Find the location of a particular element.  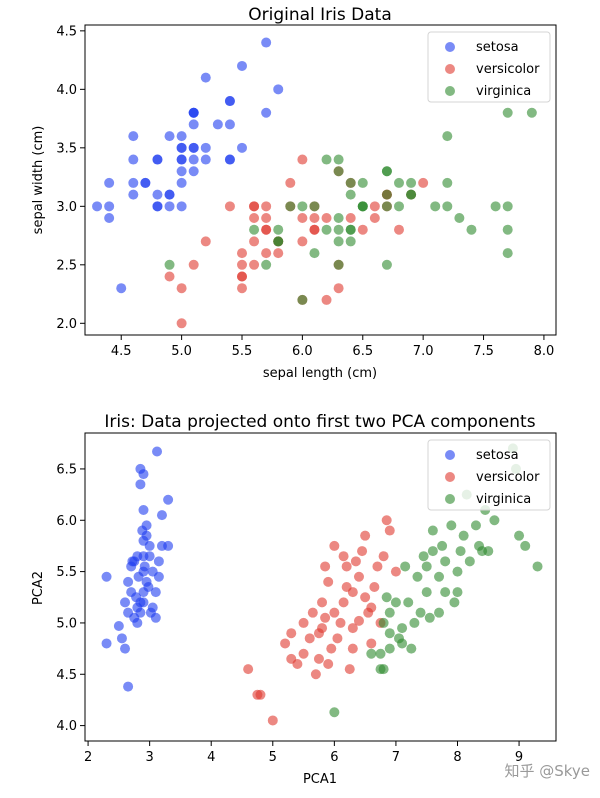

y-tick-label: 2.0 is located at coordinates (66, 324).